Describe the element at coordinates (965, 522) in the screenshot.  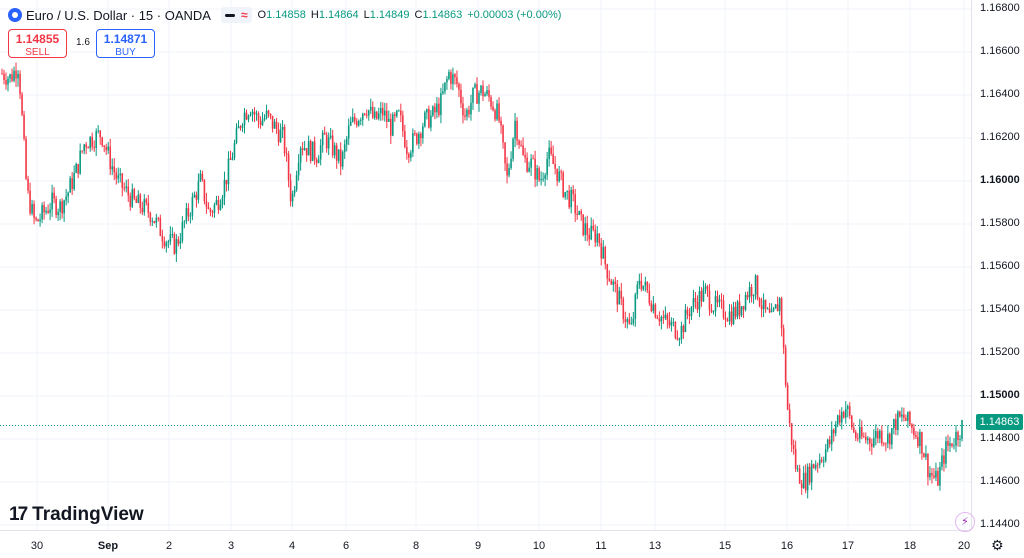
I see `lightning-icon: ⚡` at that location.